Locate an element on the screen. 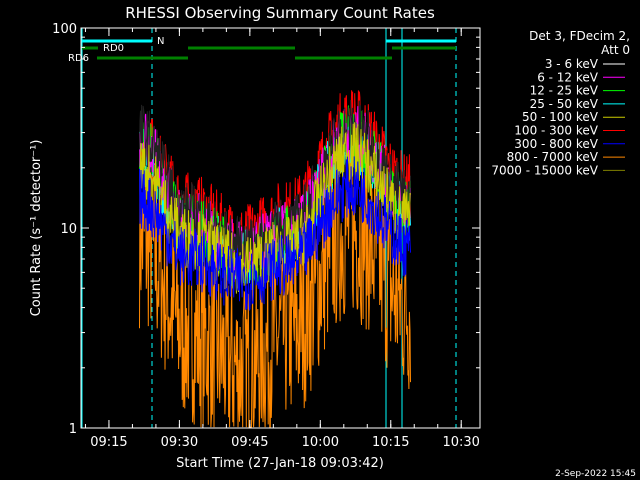 This screenshot has width=640, height=480. x-tick-label: 09:15 is located at coordinates (108, 442).